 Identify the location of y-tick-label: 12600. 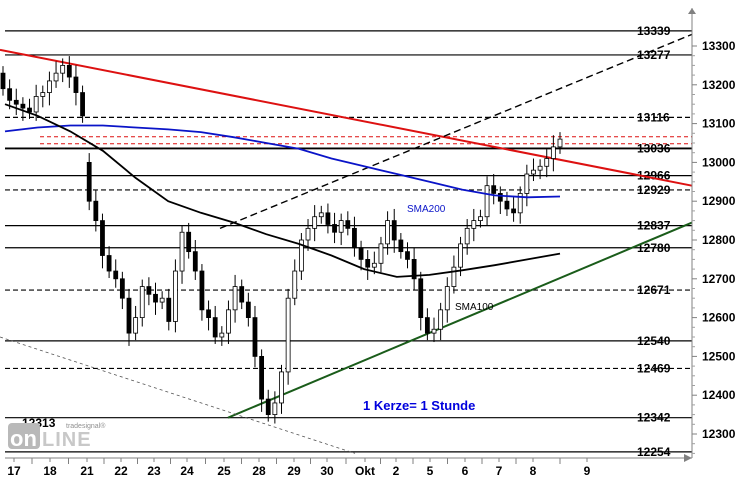
(719, 318).